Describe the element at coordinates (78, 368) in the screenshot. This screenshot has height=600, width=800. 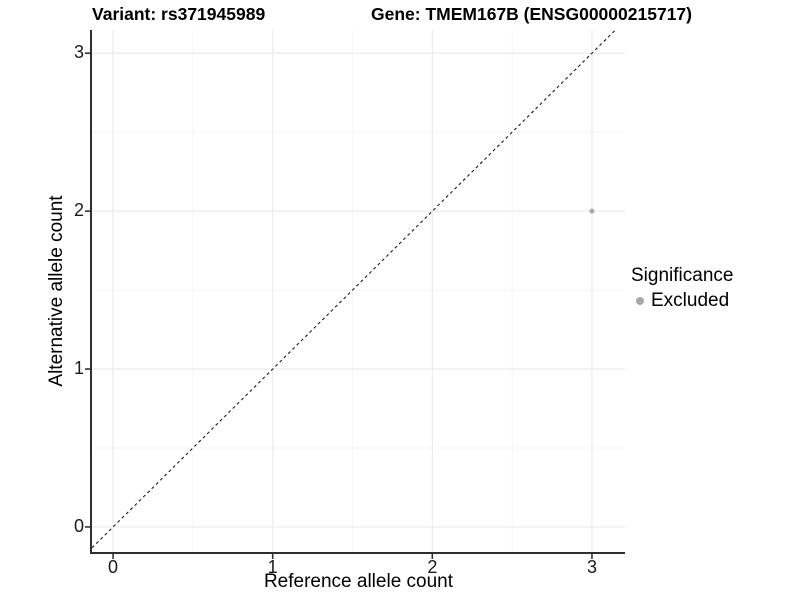
I see `y-tick-label: 1` at that location.